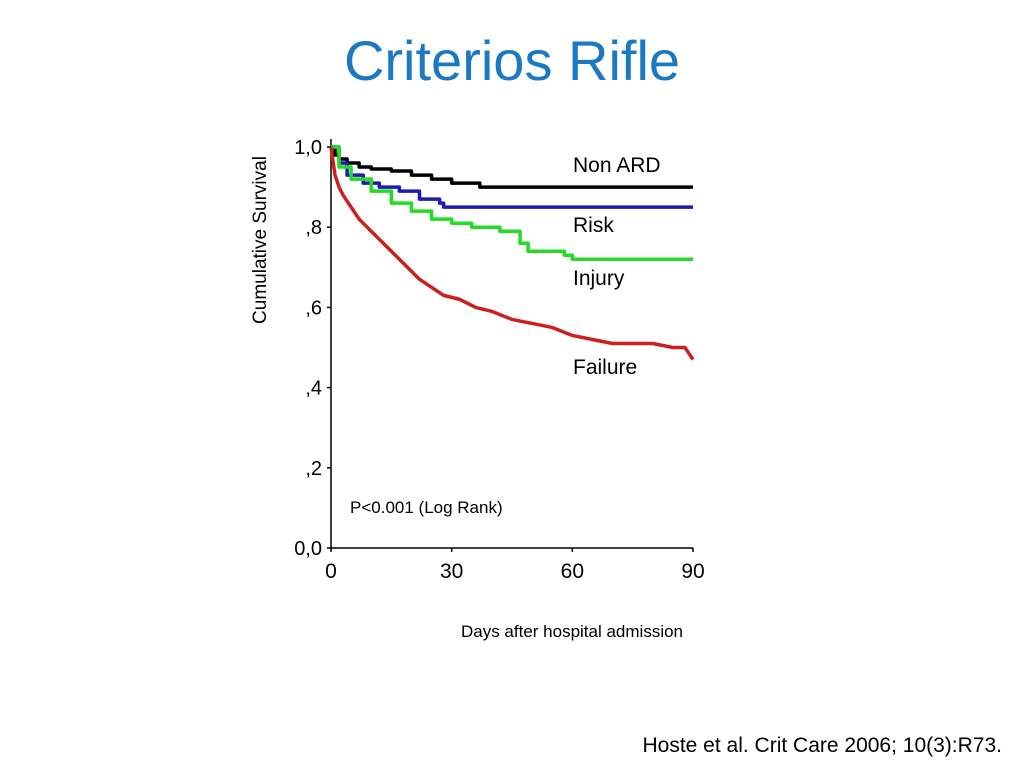 This screenshot has height=768, width=1024. Describe the element at coordinates (313, 228) in the screenshot. I see `y-tick-label: ,8` at that location.